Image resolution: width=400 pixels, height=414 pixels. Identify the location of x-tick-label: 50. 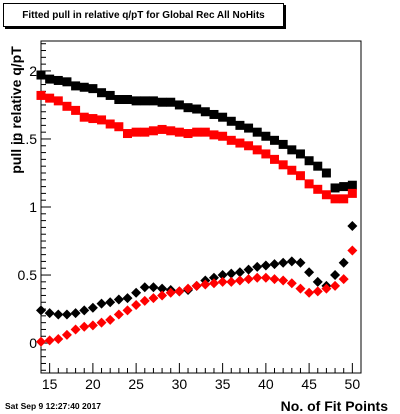
(353, 384).